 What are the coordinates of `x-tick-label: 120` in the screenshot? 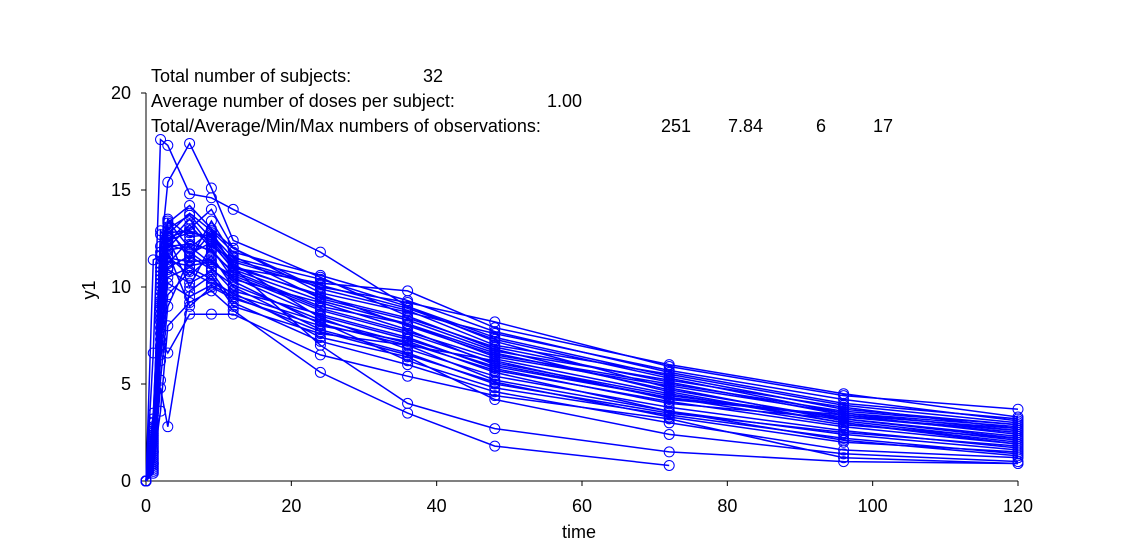 It's located at (1018, 506).